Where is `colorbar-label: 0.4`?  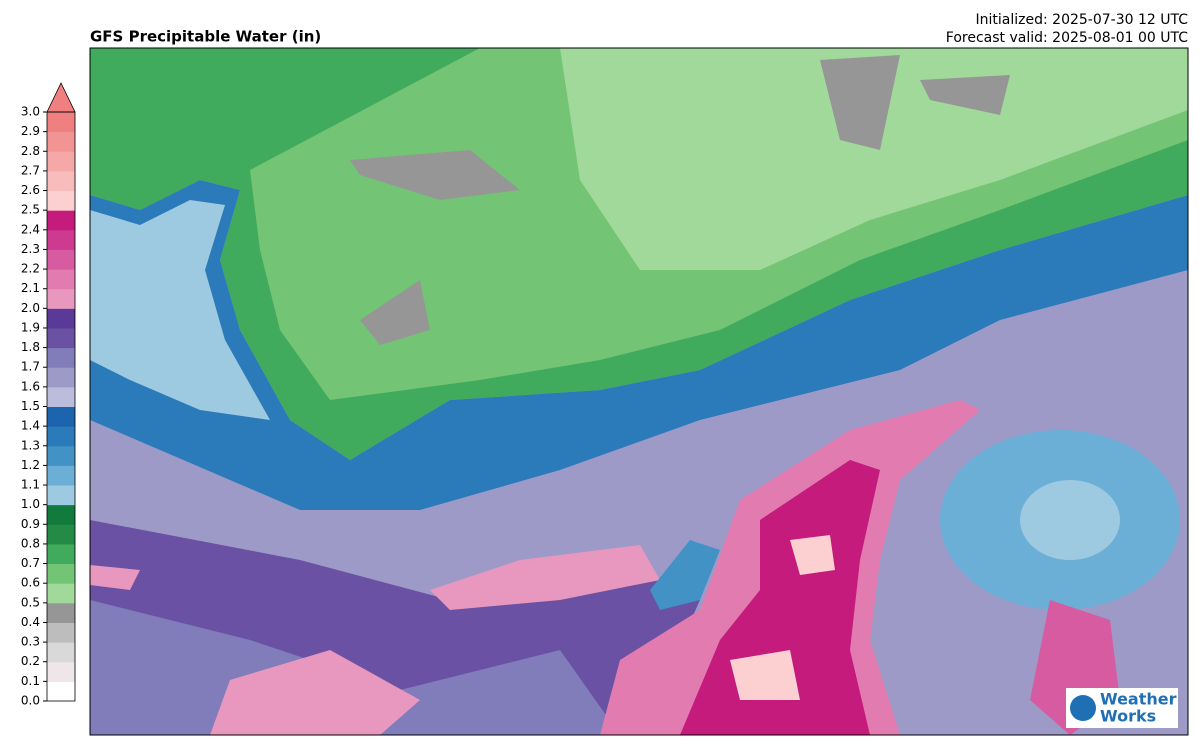
colorbar-label: 0.4 is located at coordinates (30, 622).